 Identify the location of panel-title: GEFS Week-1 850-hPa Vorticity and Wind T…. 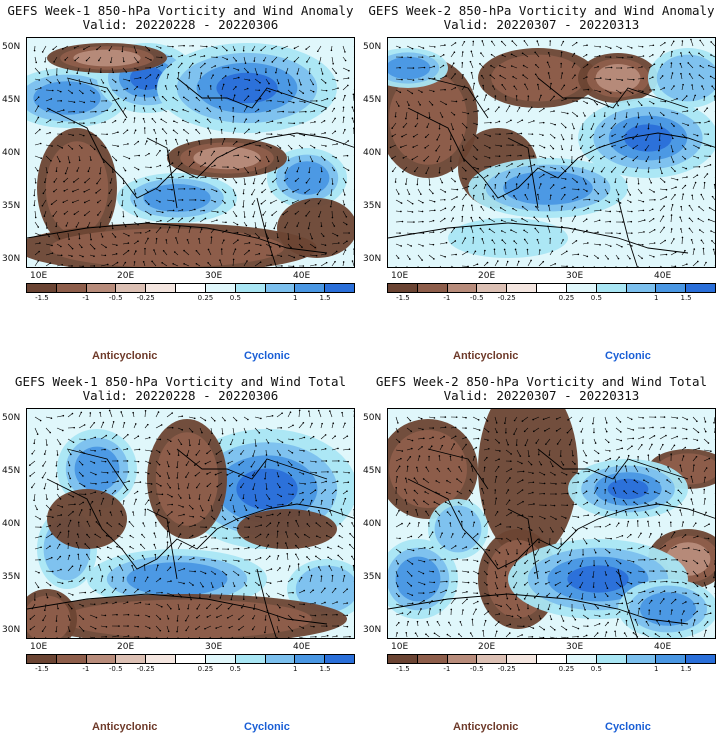
(180, 381).